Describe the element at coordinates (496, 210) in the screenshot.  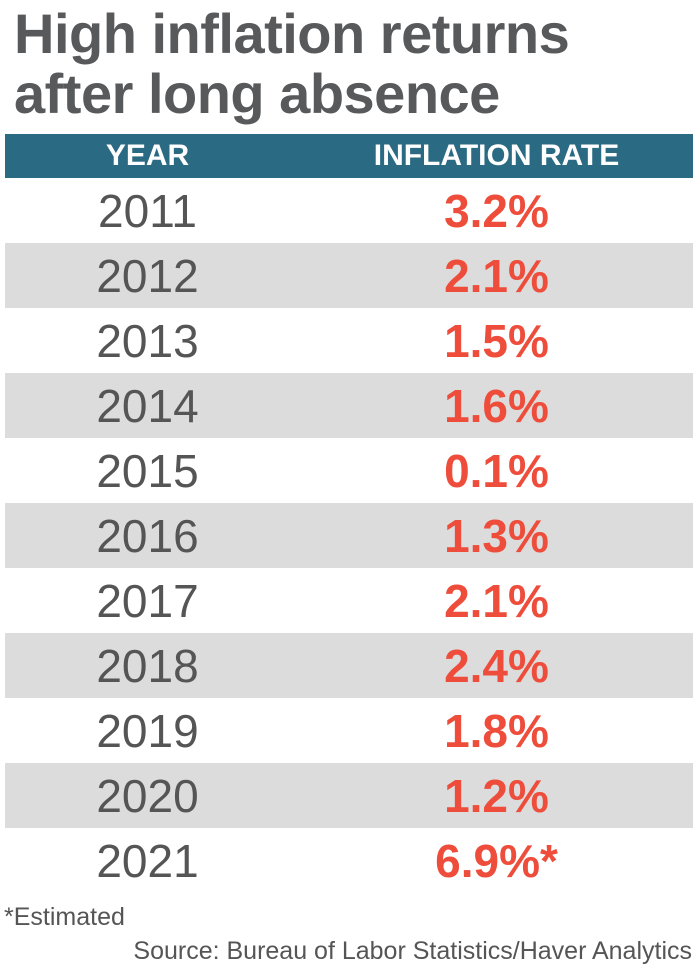
I see `inflation-rate-cell: 3.2%` at that location.